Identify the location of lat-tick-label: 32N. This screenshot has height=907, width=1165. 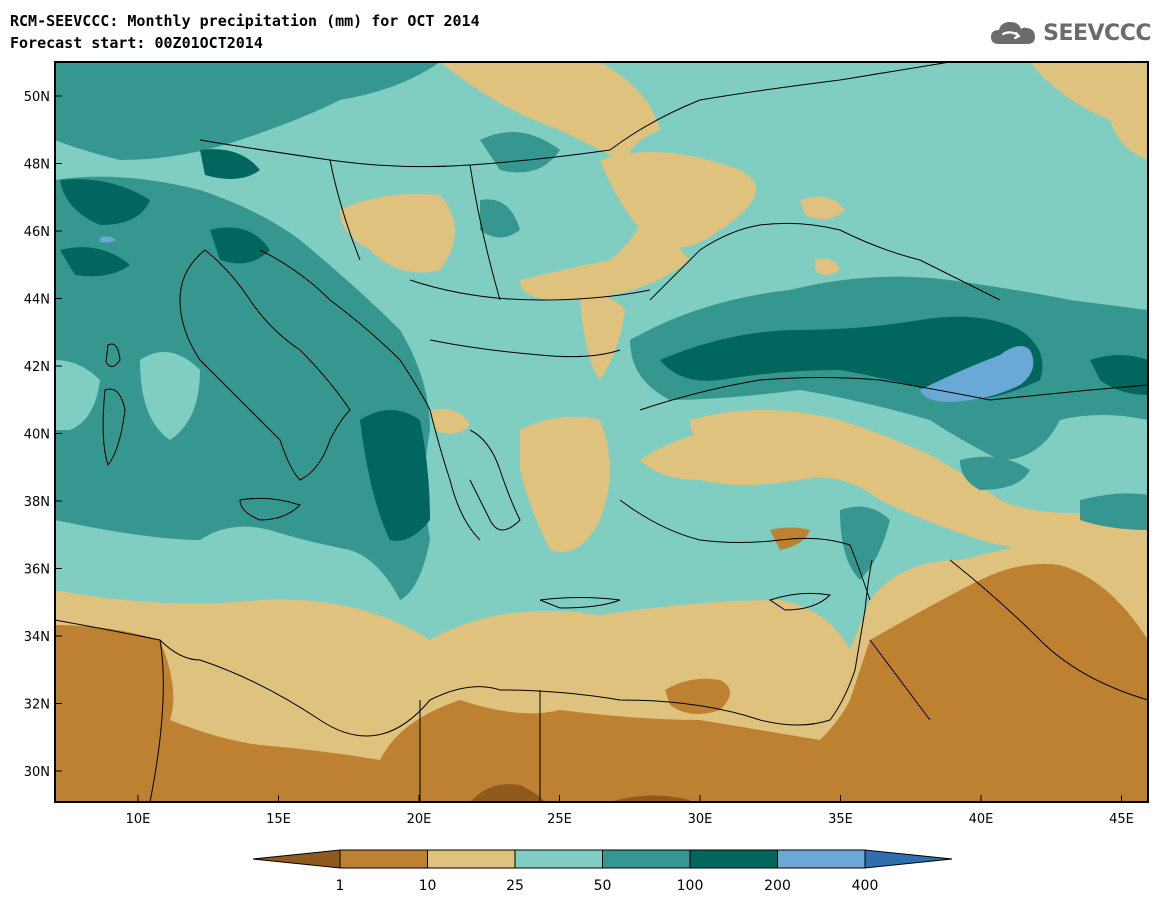
(37, 705).